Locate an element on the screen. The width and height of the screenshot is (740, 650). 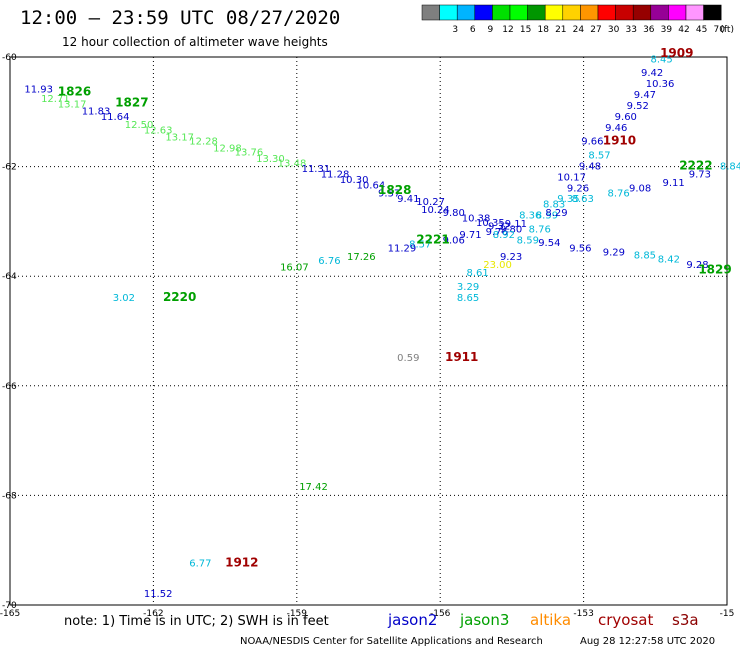
map-title: 12:00 – 23:59 UTC 08/27/2020 is located at coordinates (180, 18).